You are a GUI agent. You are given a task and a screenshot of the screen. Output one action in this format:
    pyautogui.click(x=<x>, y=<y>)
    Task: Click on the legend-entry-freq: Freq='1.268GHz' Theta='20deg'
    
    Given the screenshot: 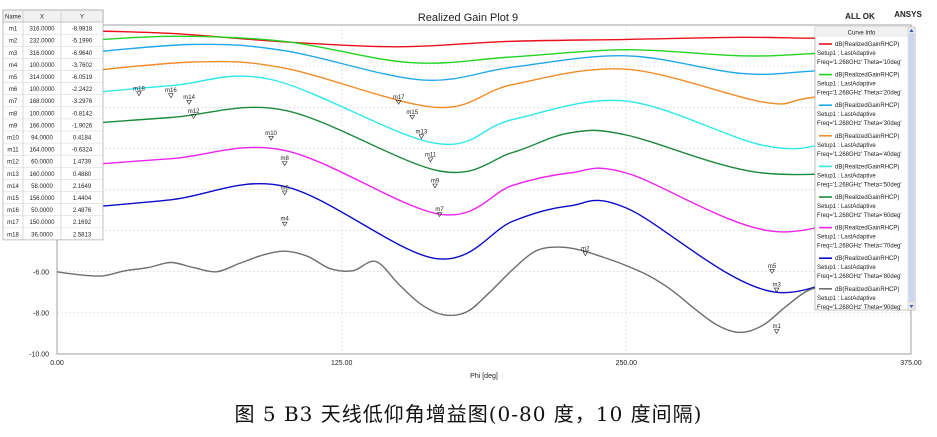 What is the action you would take?
    pyautogui.click(x=859, y=94)
    